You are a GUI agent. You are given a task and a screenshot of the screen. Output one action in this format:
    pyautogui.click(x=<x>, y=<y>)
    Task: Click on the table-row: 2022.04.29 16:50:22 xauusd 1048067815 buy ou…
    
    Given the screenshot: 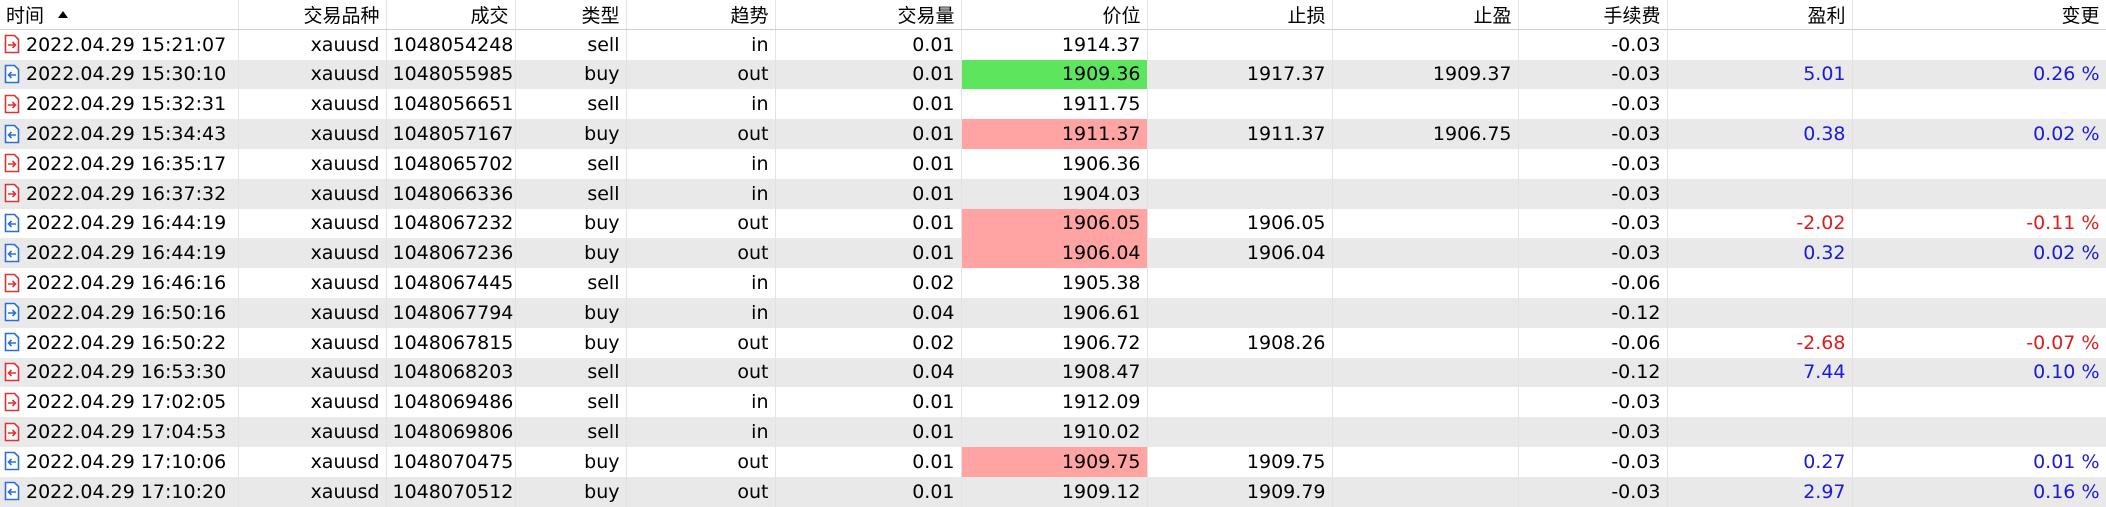 What is the action you would take?
    pyautogui.click(x=1053, y=342)
    